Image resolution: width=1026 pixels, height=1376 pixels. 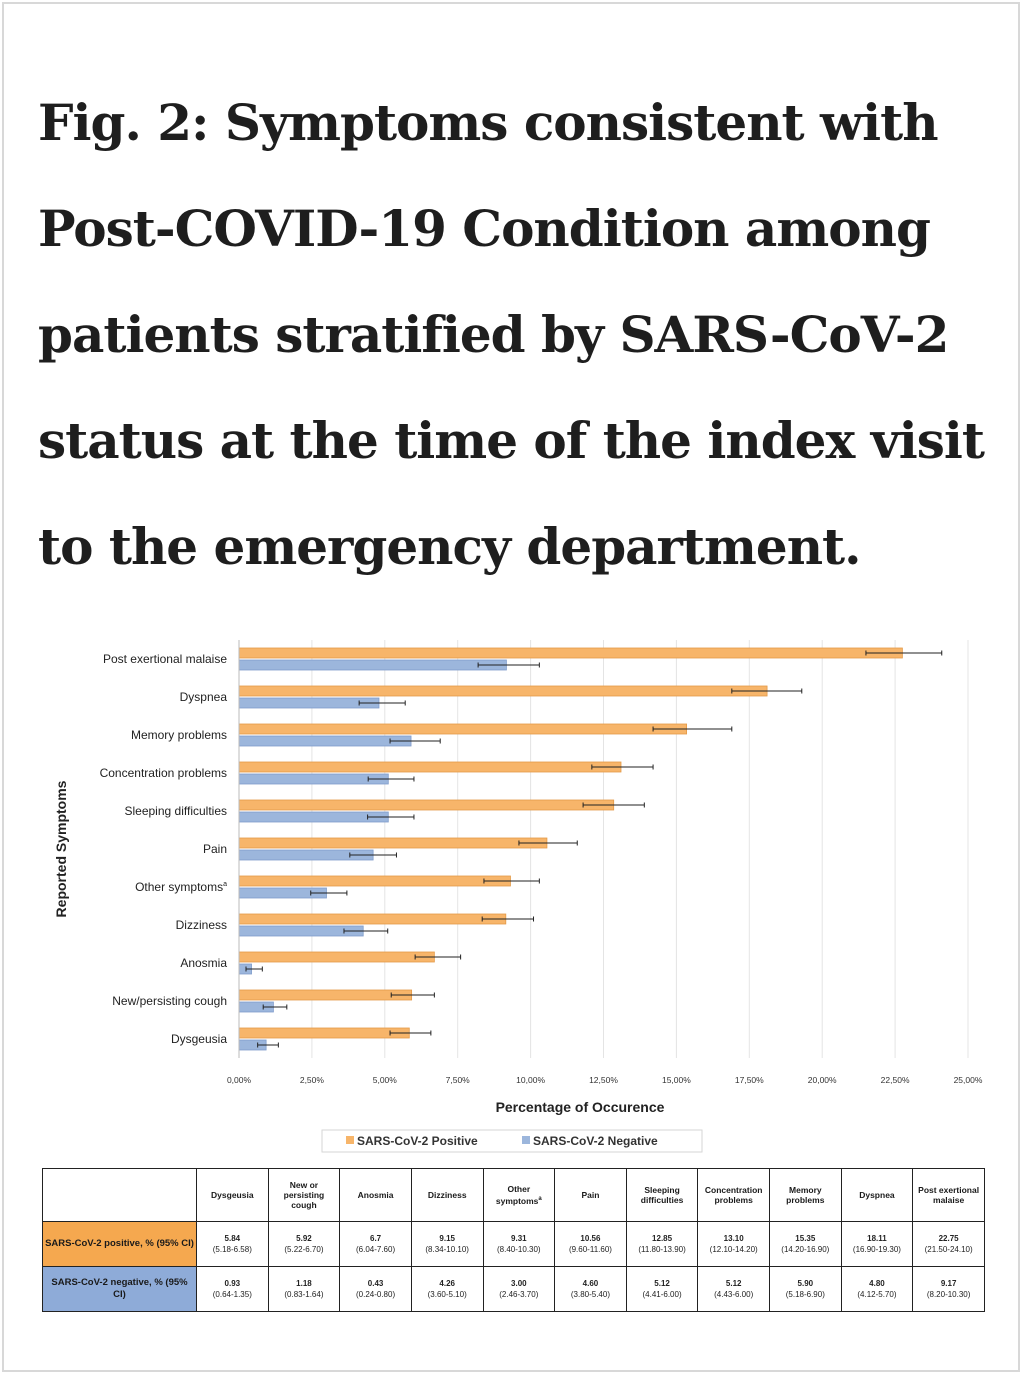 What do you see at coordinates (201, 925) in the screenshot?
I see `y-tick-label: Dizziness` at bounding box center [201, 925].